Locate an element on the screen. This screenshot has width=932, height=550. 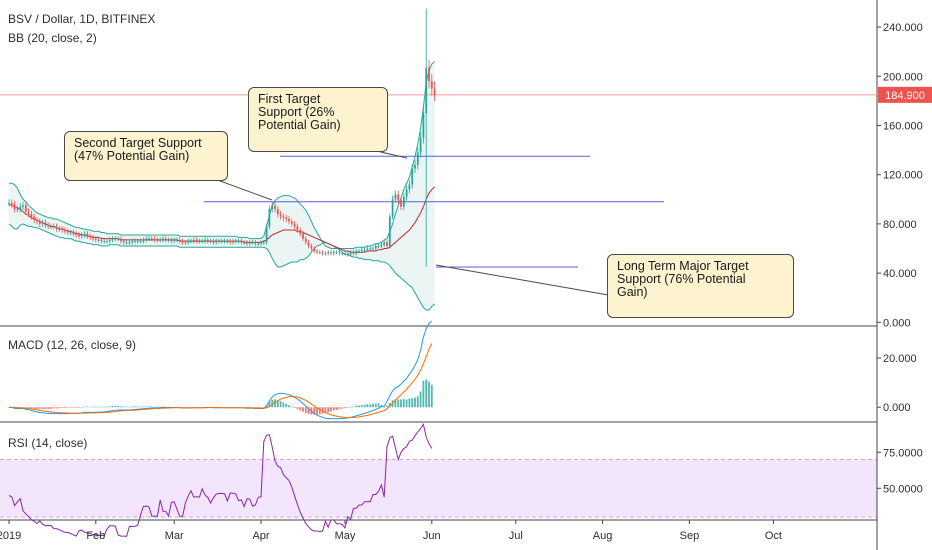
bb-lower-line is located at coordinates (221, 267).